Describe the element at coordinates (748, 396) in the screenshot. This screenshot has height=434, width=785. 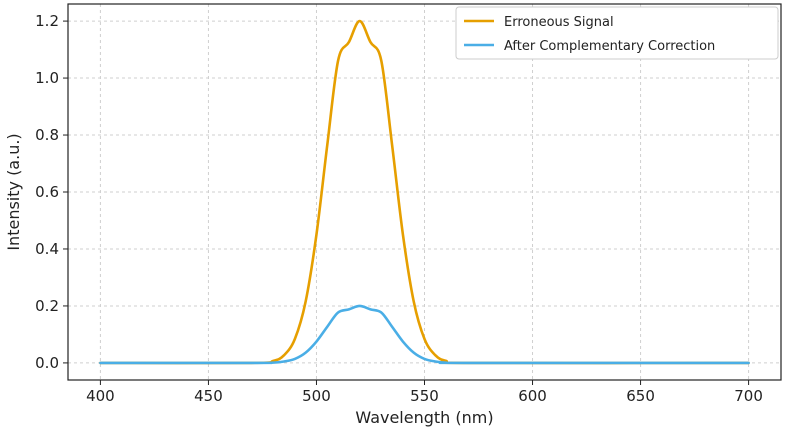
I see `x-tick-label: 700` at that location.